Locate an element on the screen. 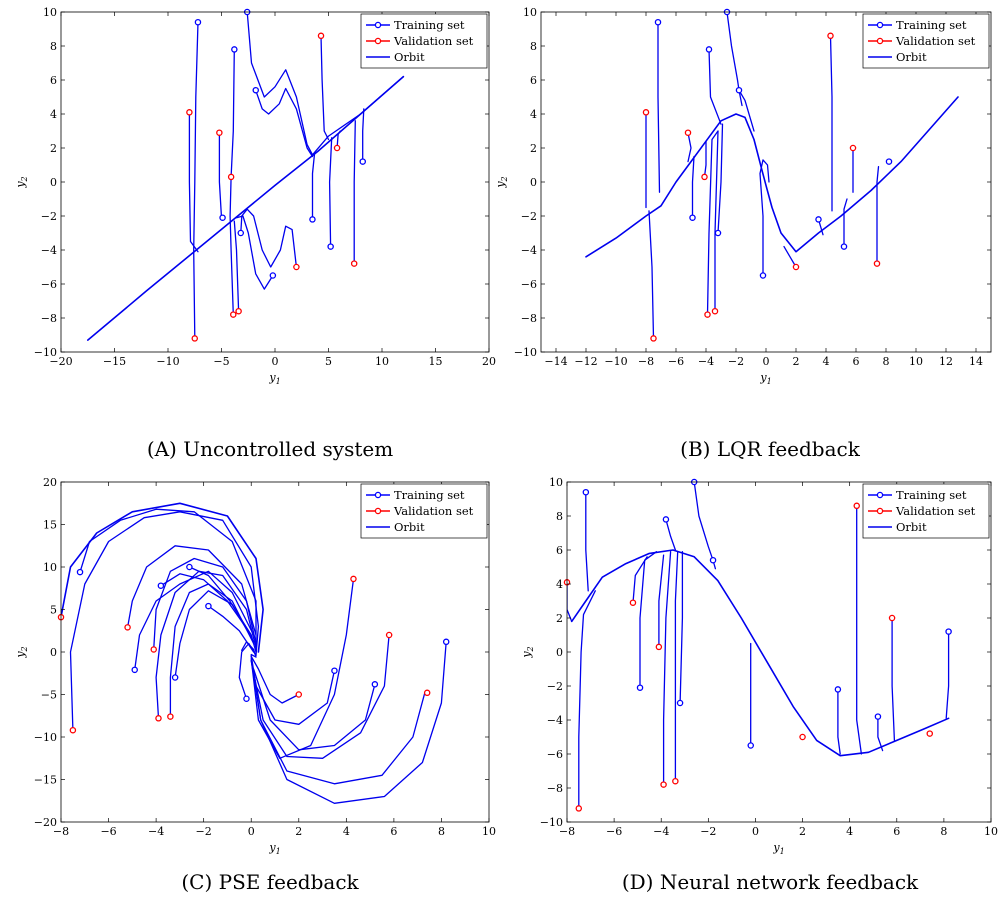  x-tick-label: −10 is located at coordinates (615, 361).